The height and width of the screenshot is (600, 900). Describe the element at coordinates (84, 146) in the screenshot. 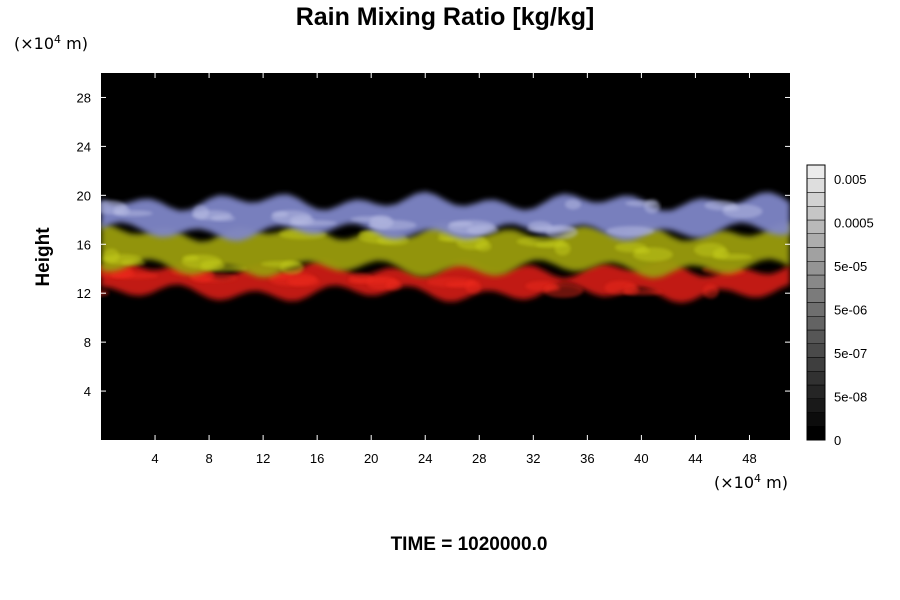

I see `y-tick-label: 24` at that location.